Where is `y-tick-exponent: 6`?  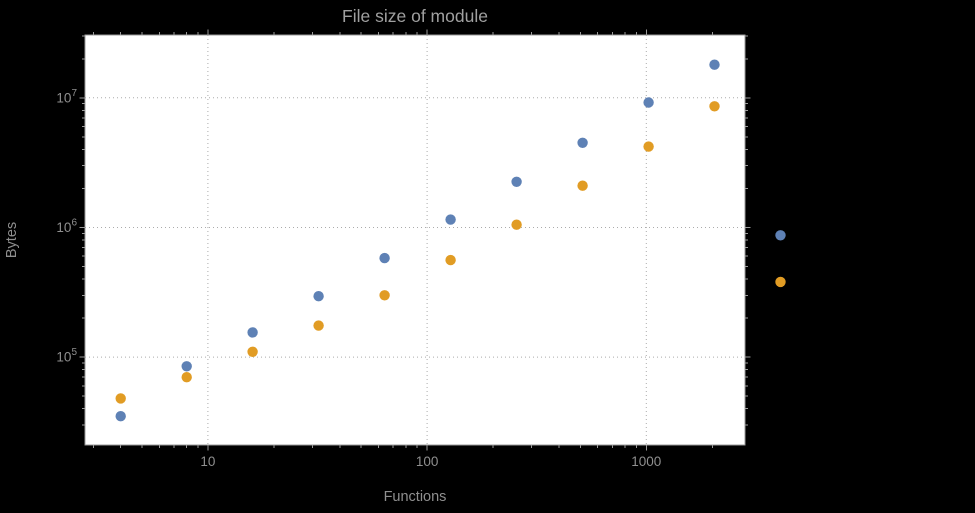 y-tick-exponent: 6 is located at coordinates (74, 223).